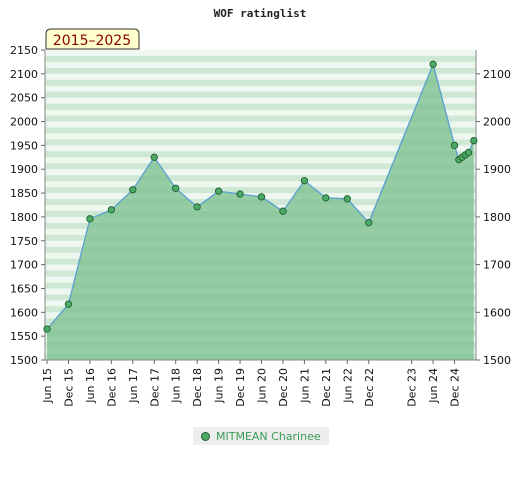 This screenshot has width=520, height=485. I want to click on y-right-tick-label: 1600, so click(497, 312).